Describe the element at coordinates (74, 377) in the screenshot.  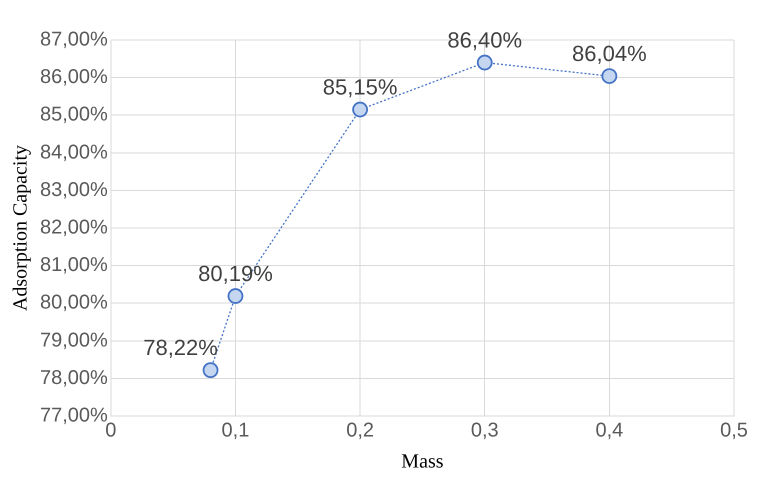
I see `y-tick-label: 78,00%` at that location.